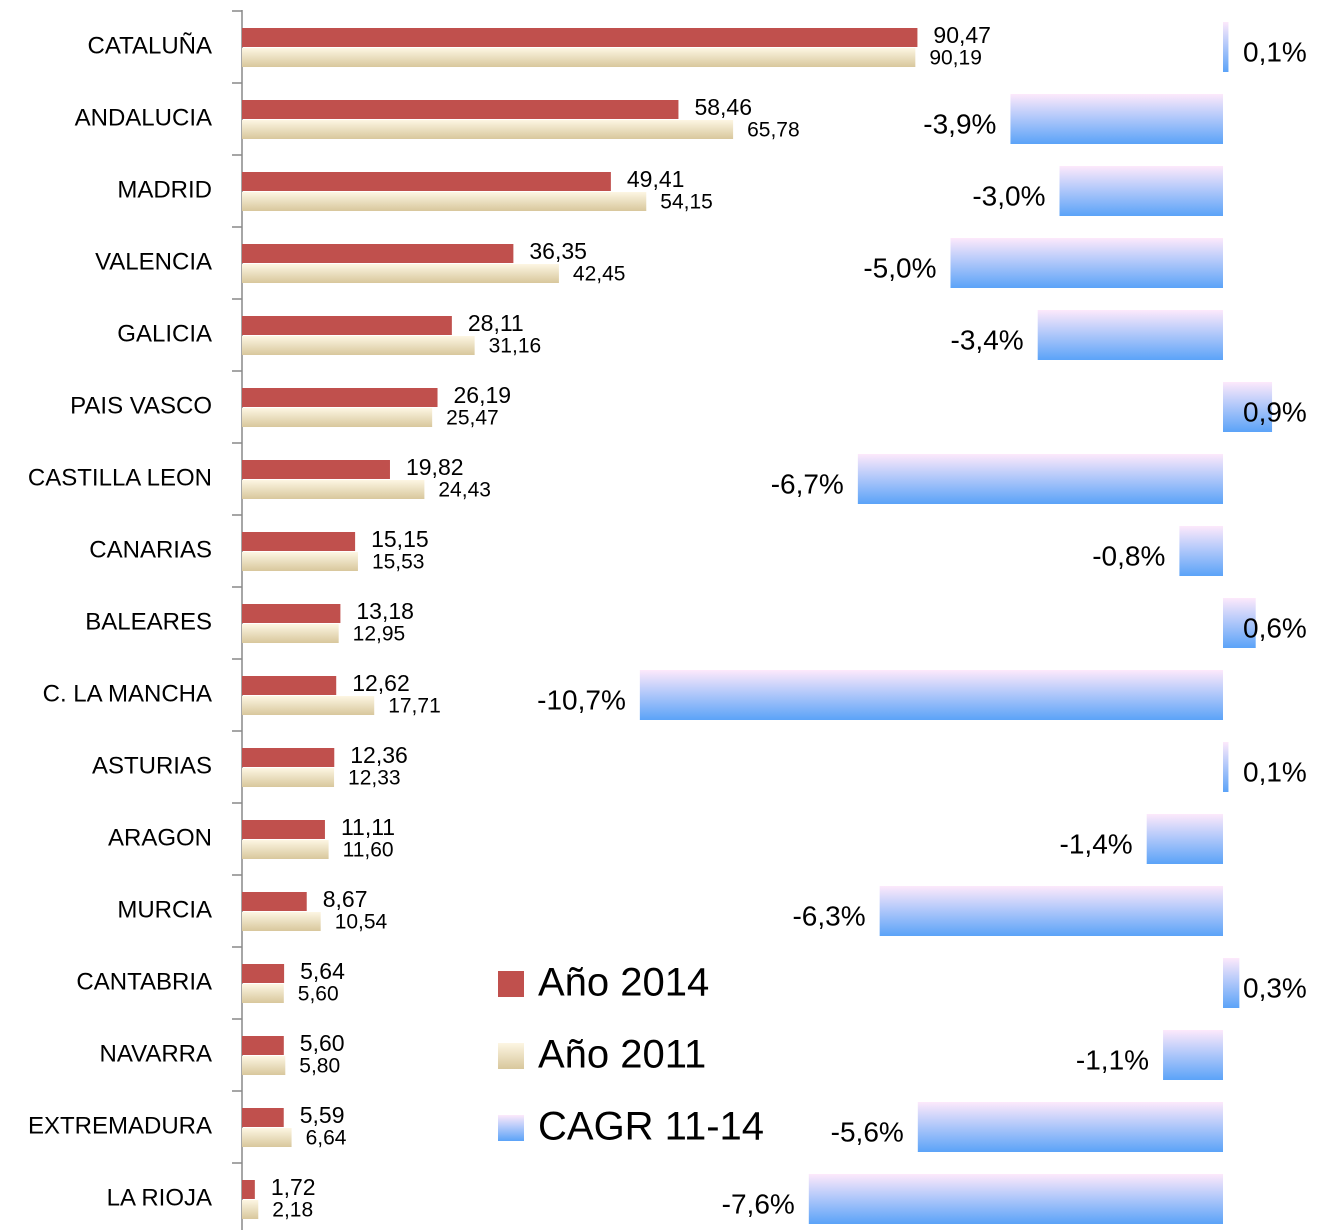 The height and width of the screenshot is (1230, 1336). What do you see at coordinates (361, 922) in the screenshot?
I see `value-label: 10,54` at bounding box center [361, 922].